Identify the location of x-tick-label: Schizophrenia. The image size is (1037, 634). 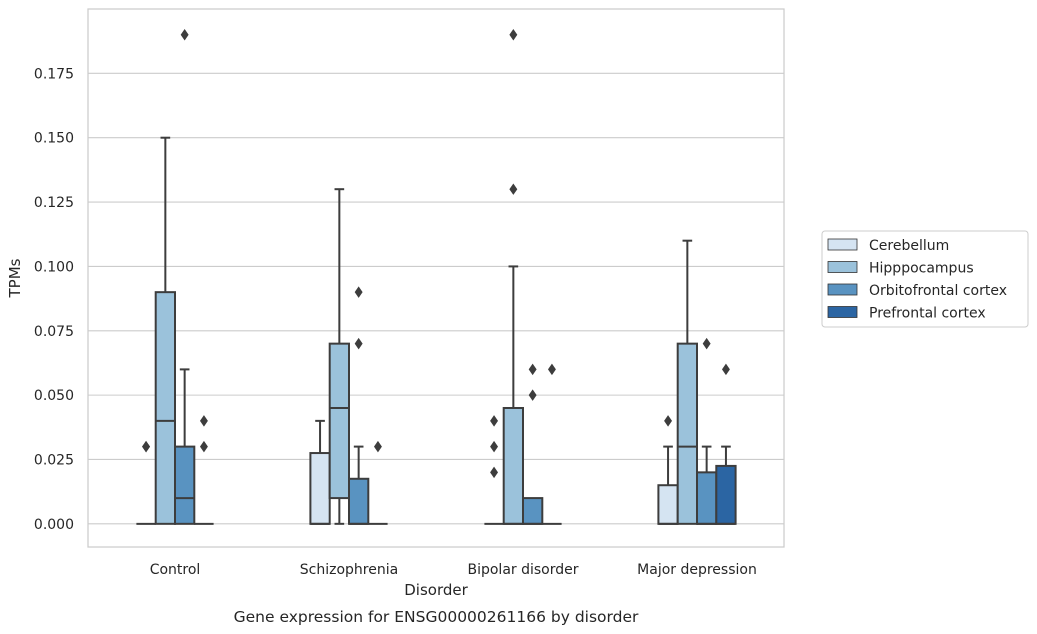
(349, 570).